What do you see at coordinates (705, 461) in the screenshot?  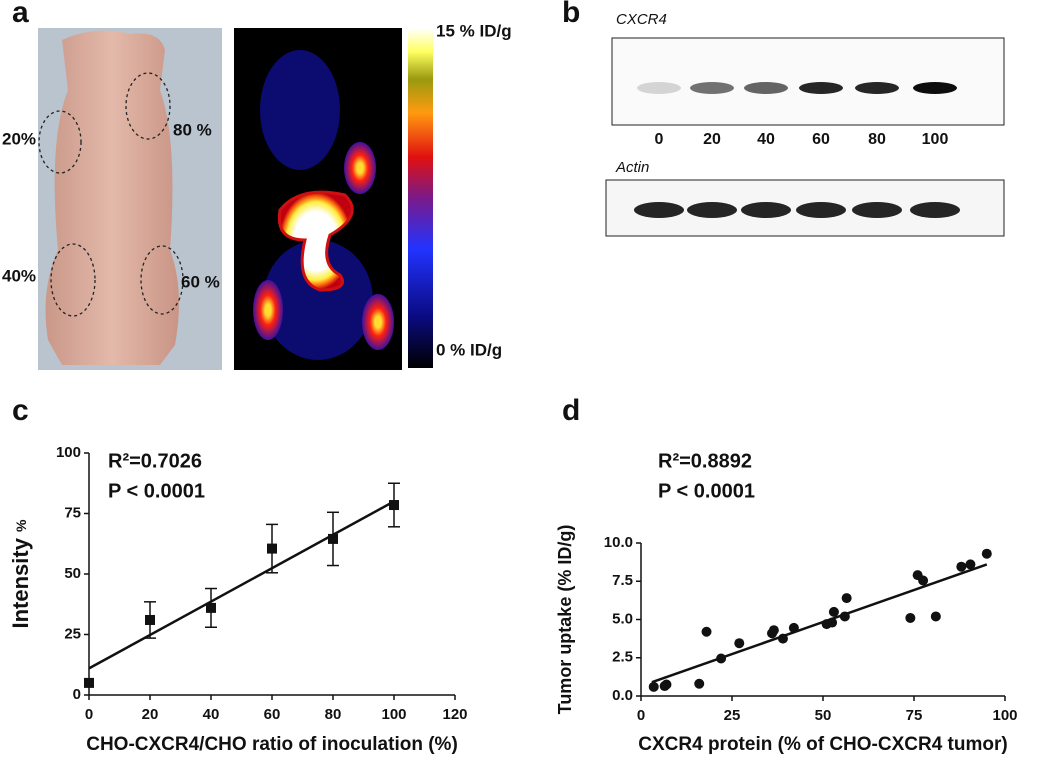 I see `annotation: R²=0.8892` at bounding box center [705, 461].